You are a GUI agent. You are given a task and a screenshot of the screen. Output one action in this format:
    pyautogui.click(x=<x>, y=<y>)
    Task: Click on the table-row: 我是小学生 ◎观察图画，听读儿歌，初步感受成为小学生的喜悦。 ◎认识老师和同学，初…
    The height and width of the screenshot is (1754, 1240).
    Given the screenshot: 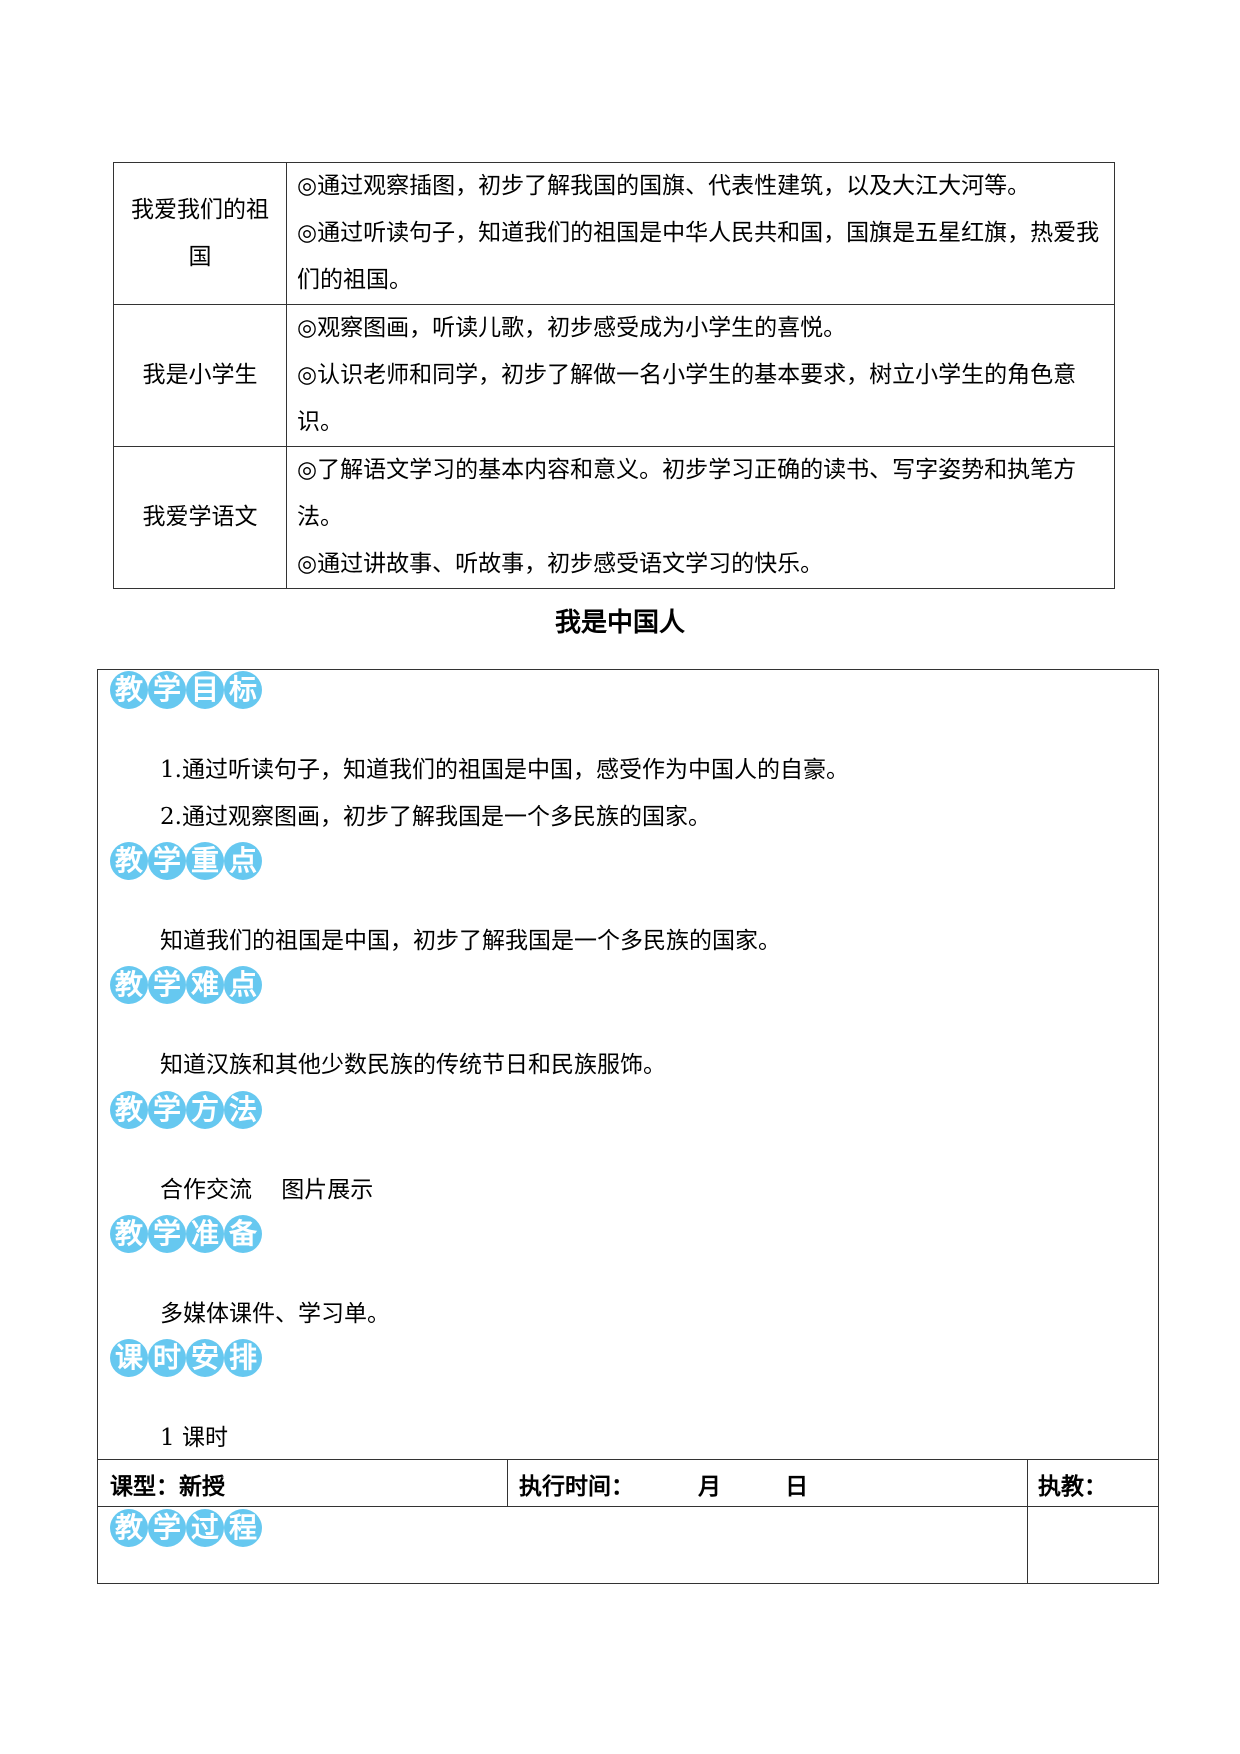 What is the action you would take?
    pyautogui.click(x=614, y=375)
    